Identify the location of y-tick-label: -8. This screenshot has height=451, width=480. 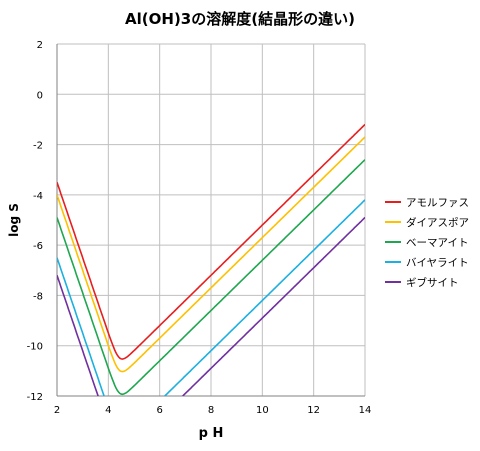
(38, 296).